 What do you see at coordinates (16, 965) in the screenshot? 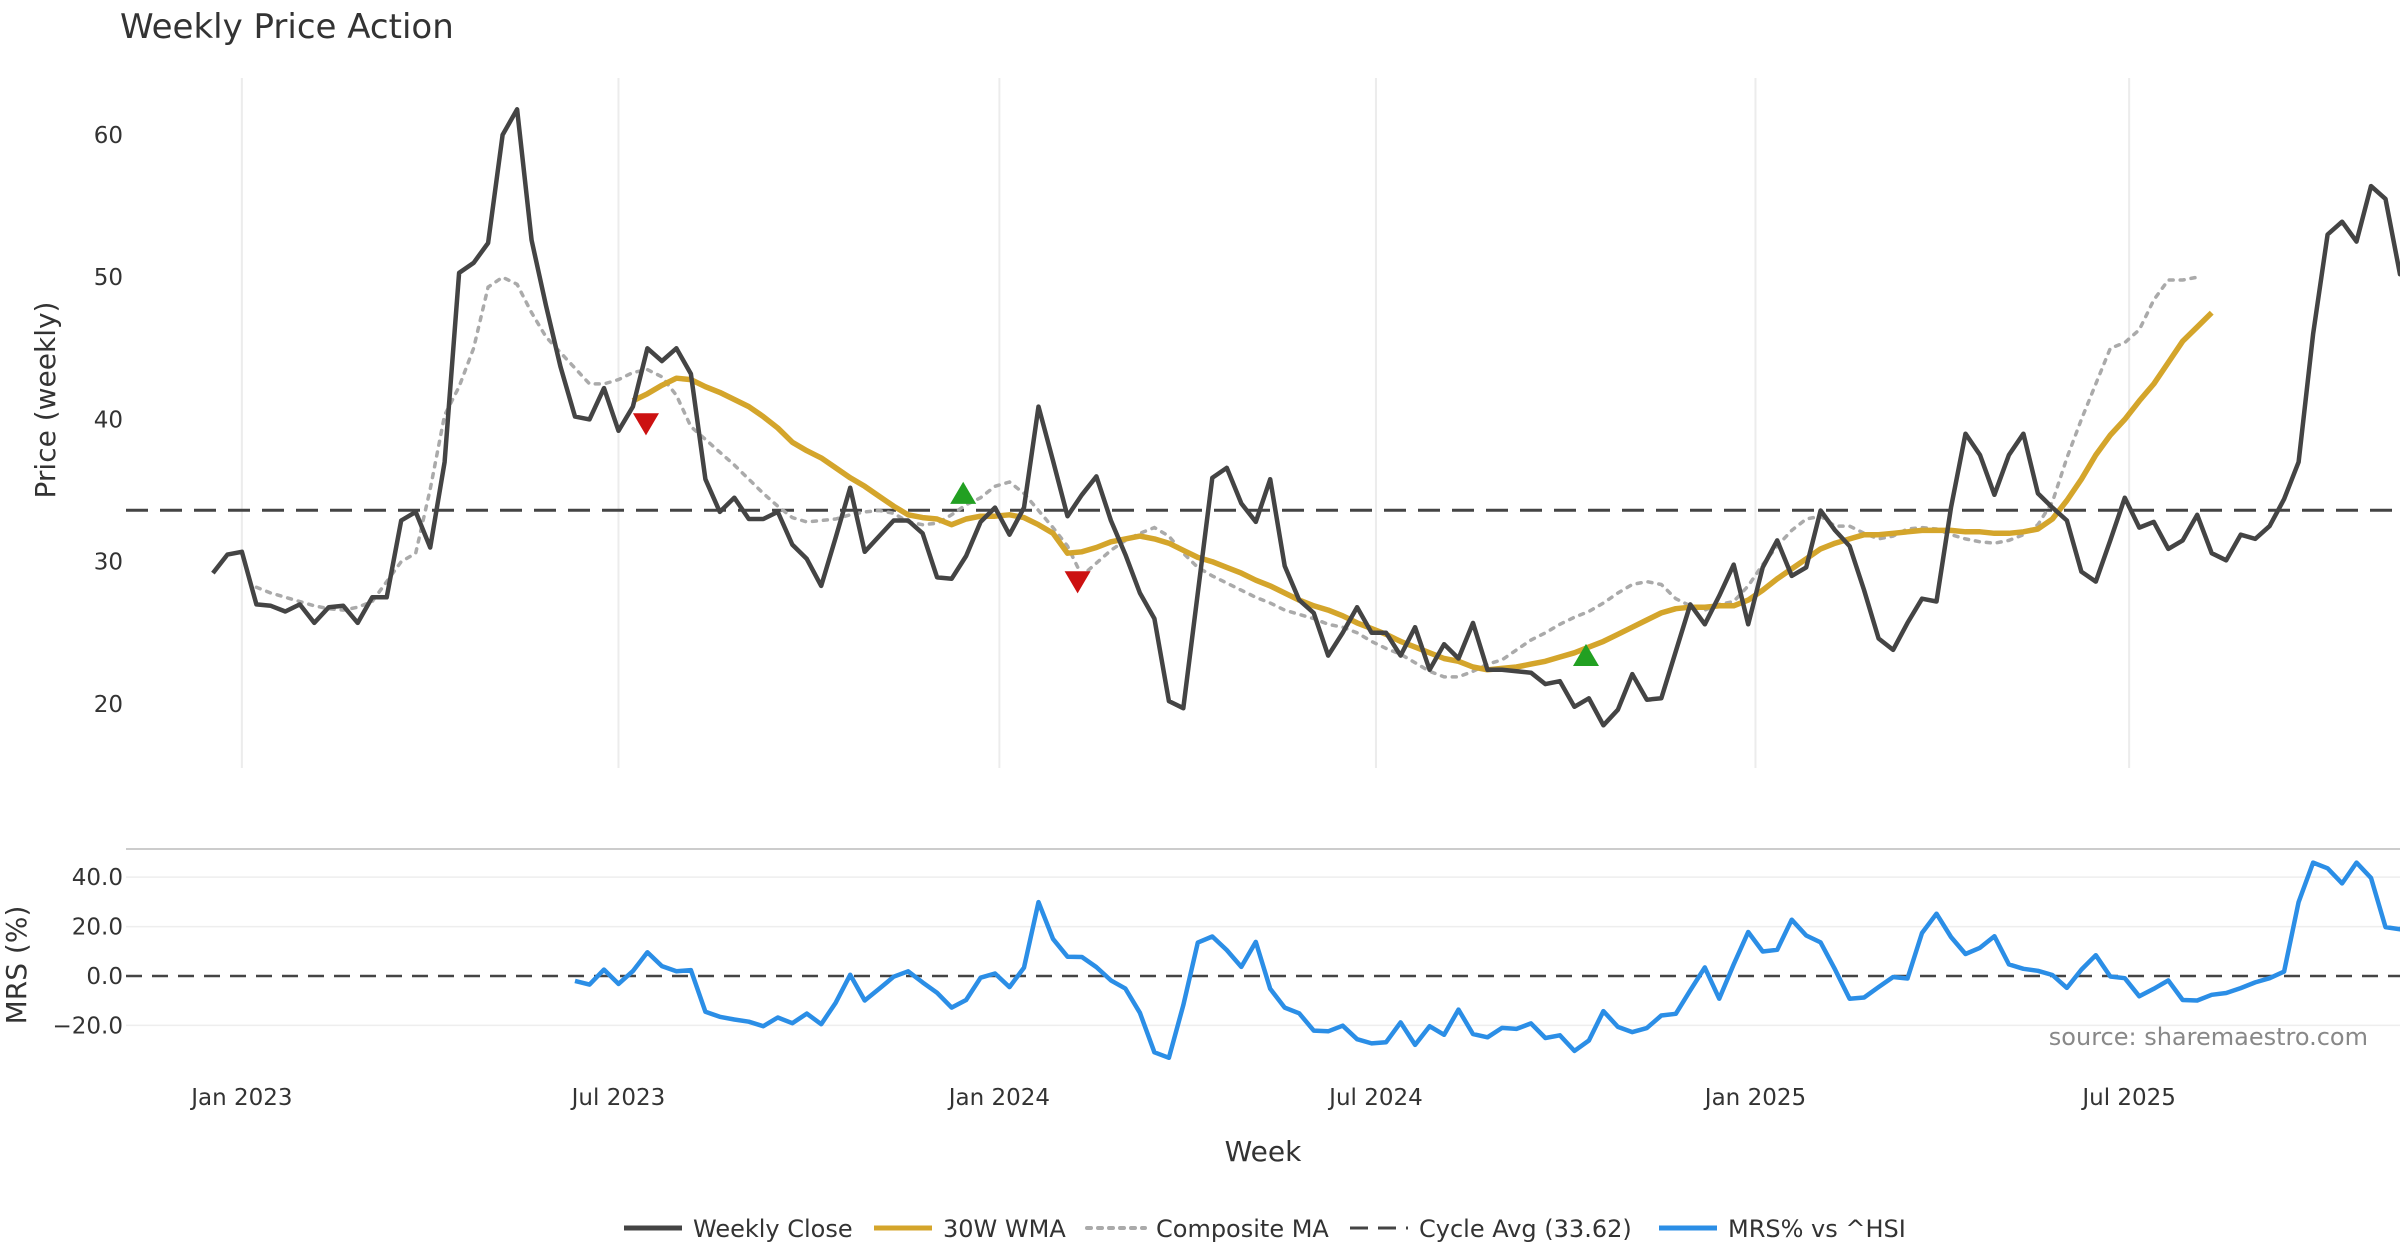
I see `mrs-y-axis-title: MRS (%)` at bounding box center [16, 965].